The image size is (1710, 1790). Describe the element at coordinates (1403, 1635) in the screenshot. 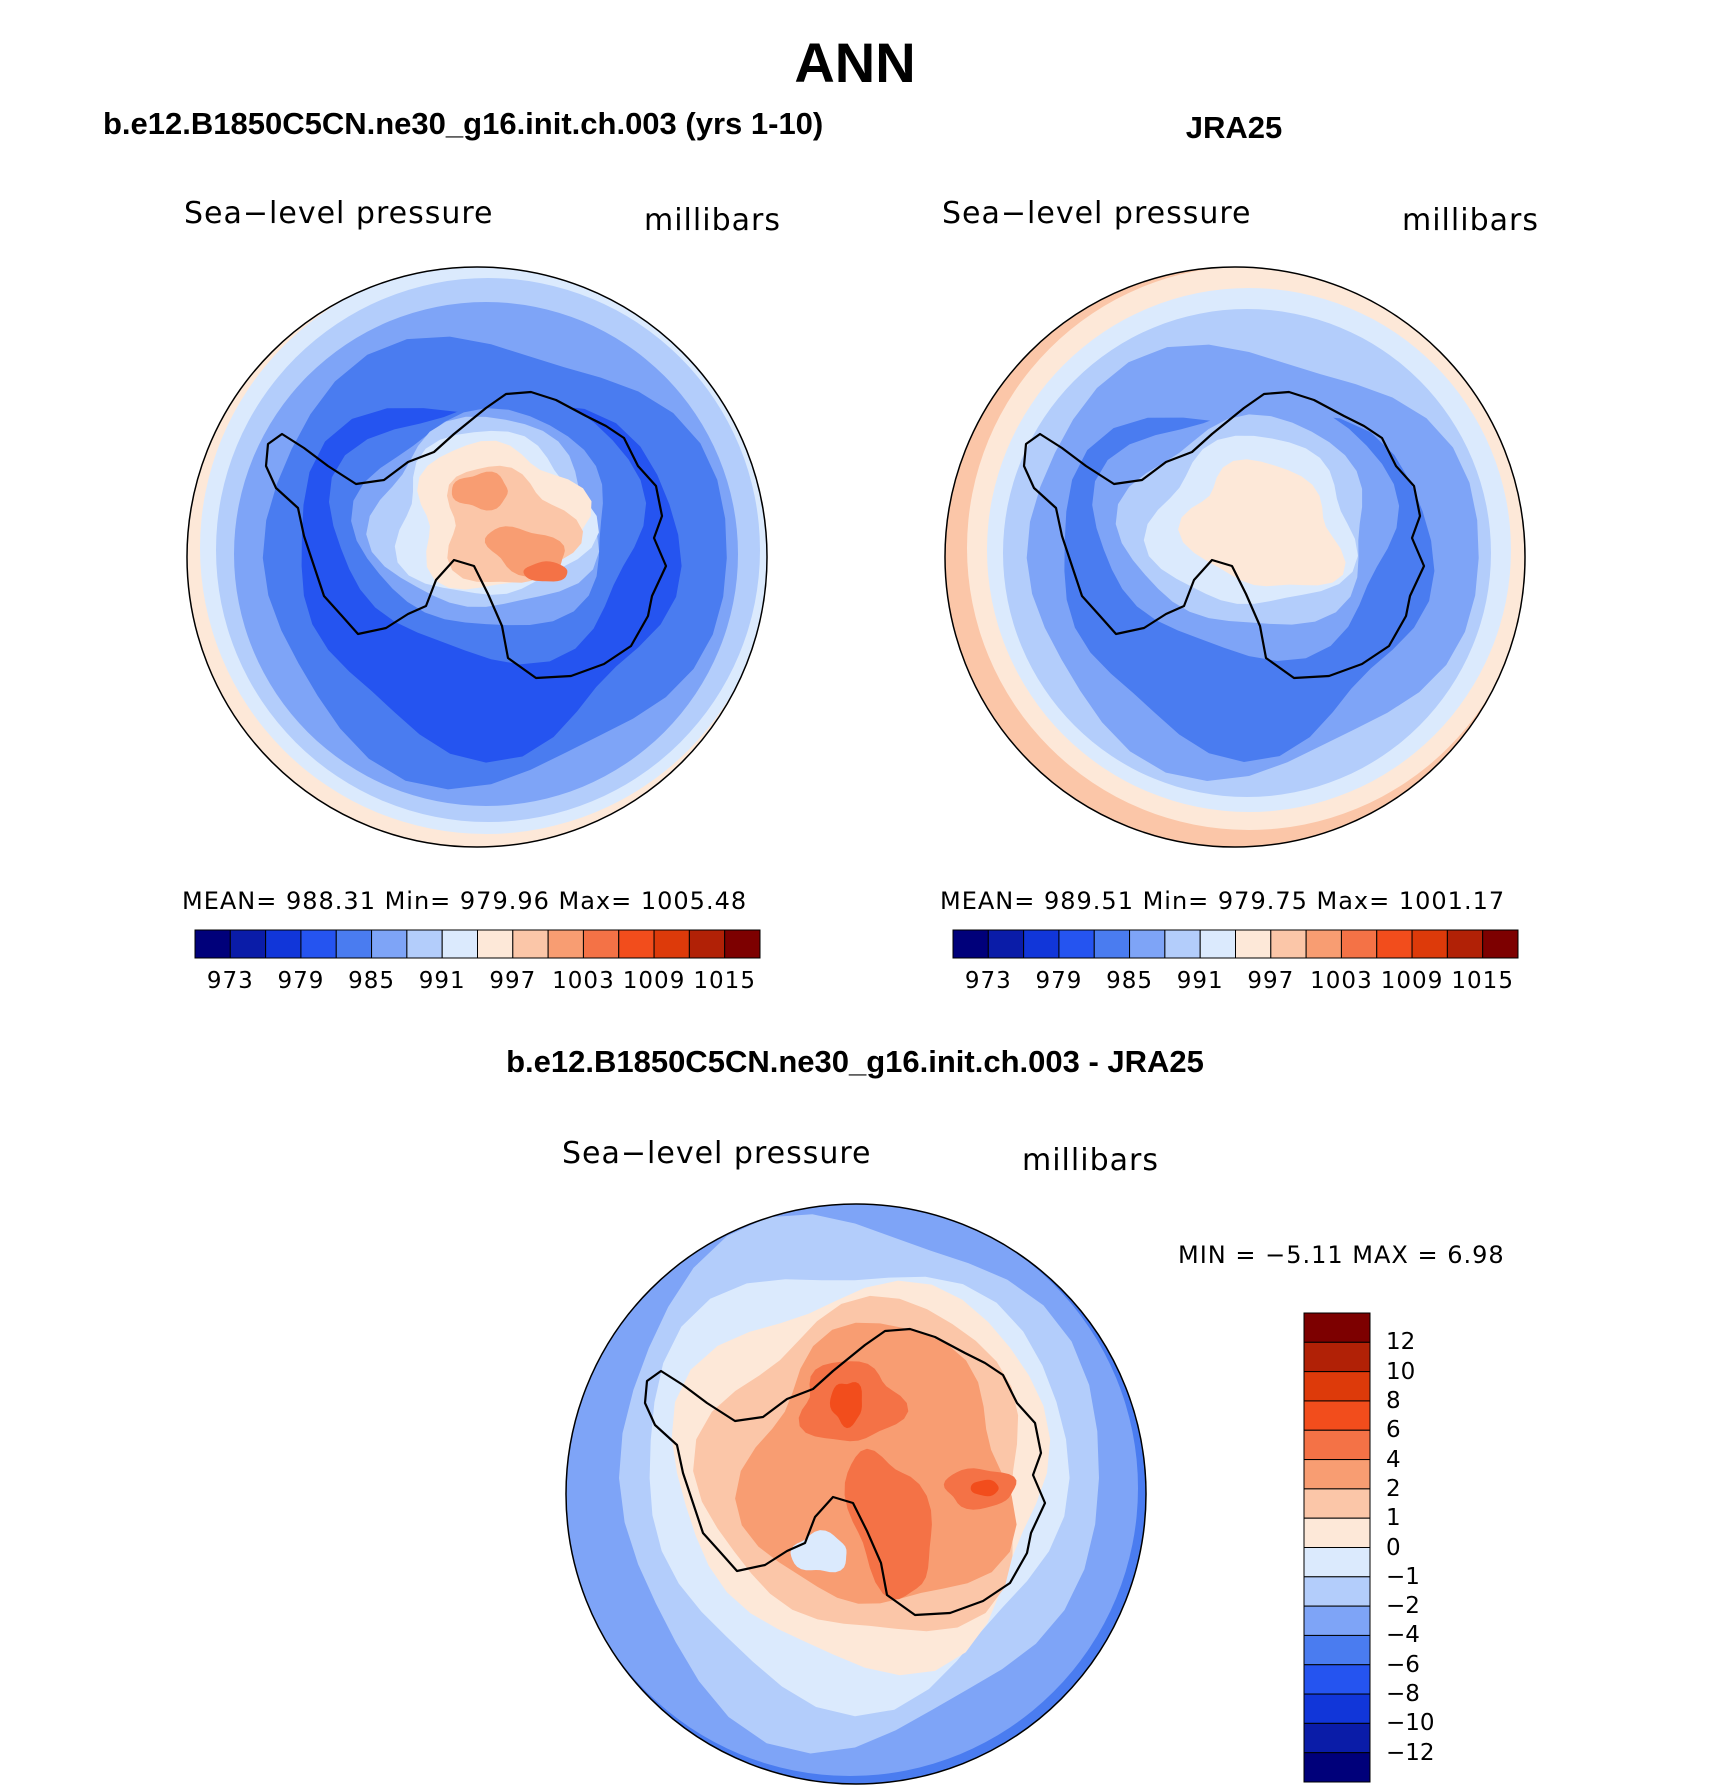

I see `colorbar-tick-label: −4` at that location.